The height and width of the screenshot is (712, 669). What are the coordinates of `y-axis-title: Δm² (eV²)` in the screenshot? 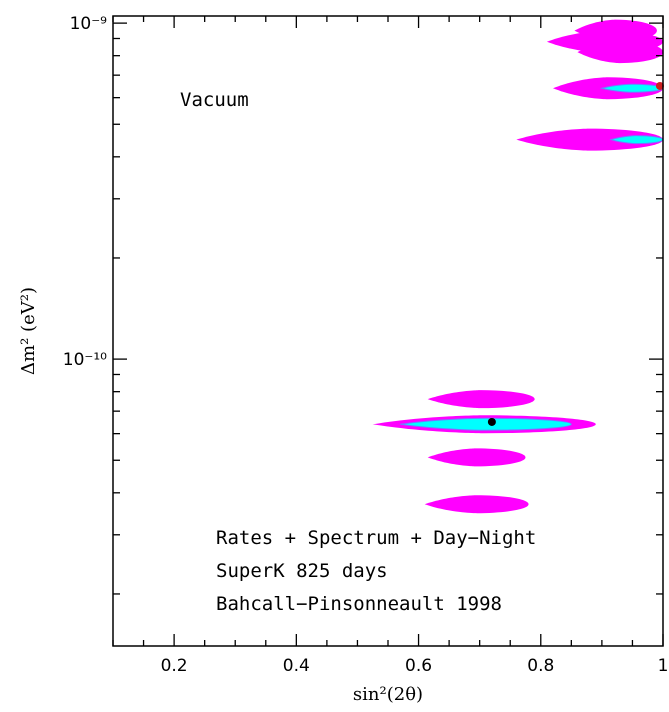 It's located at (28, 331).